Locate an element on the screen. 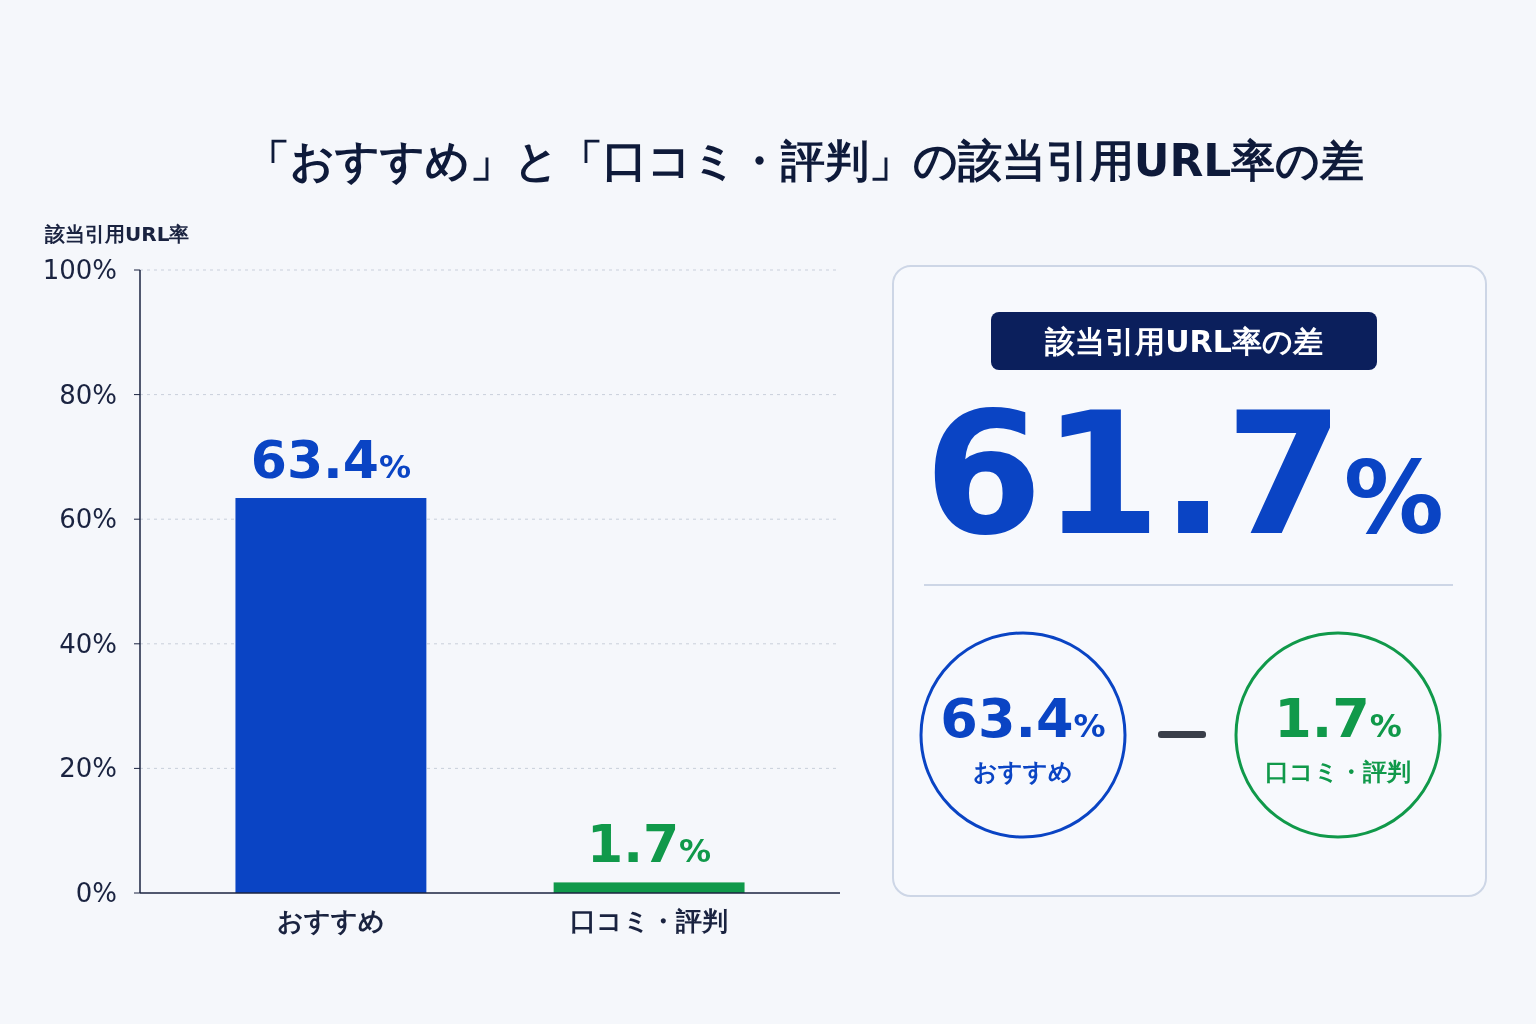 The image size is (1536, 1024). y-tick-label: 80% is located at coordinates (88, 394).